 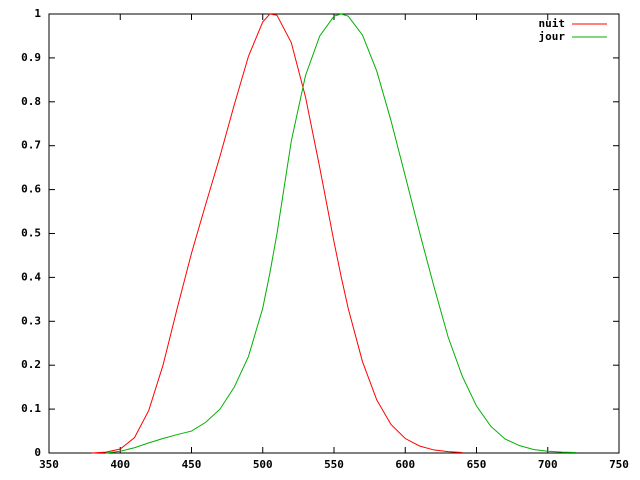 I want to click on x-tick-label: 400, so click(x=120, y=464).